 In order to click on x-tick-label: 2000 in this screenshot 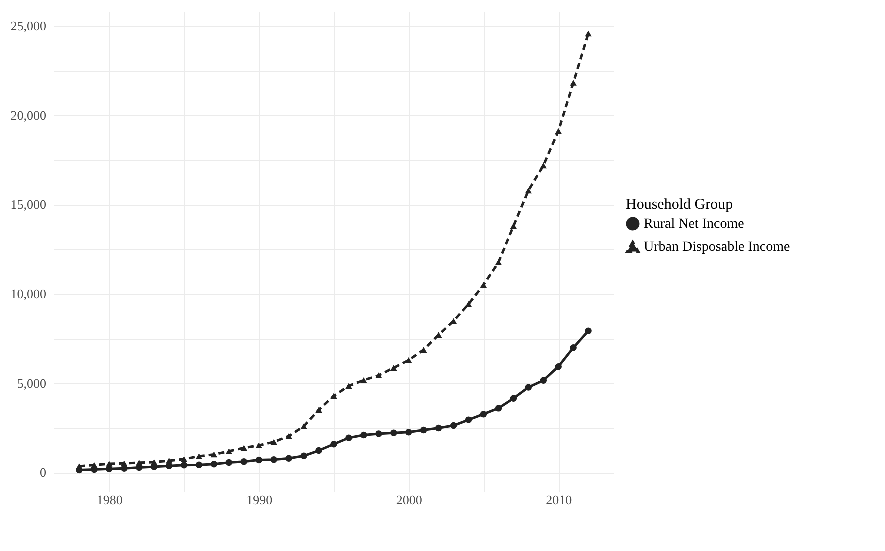, I will do `click(409, 500)`.